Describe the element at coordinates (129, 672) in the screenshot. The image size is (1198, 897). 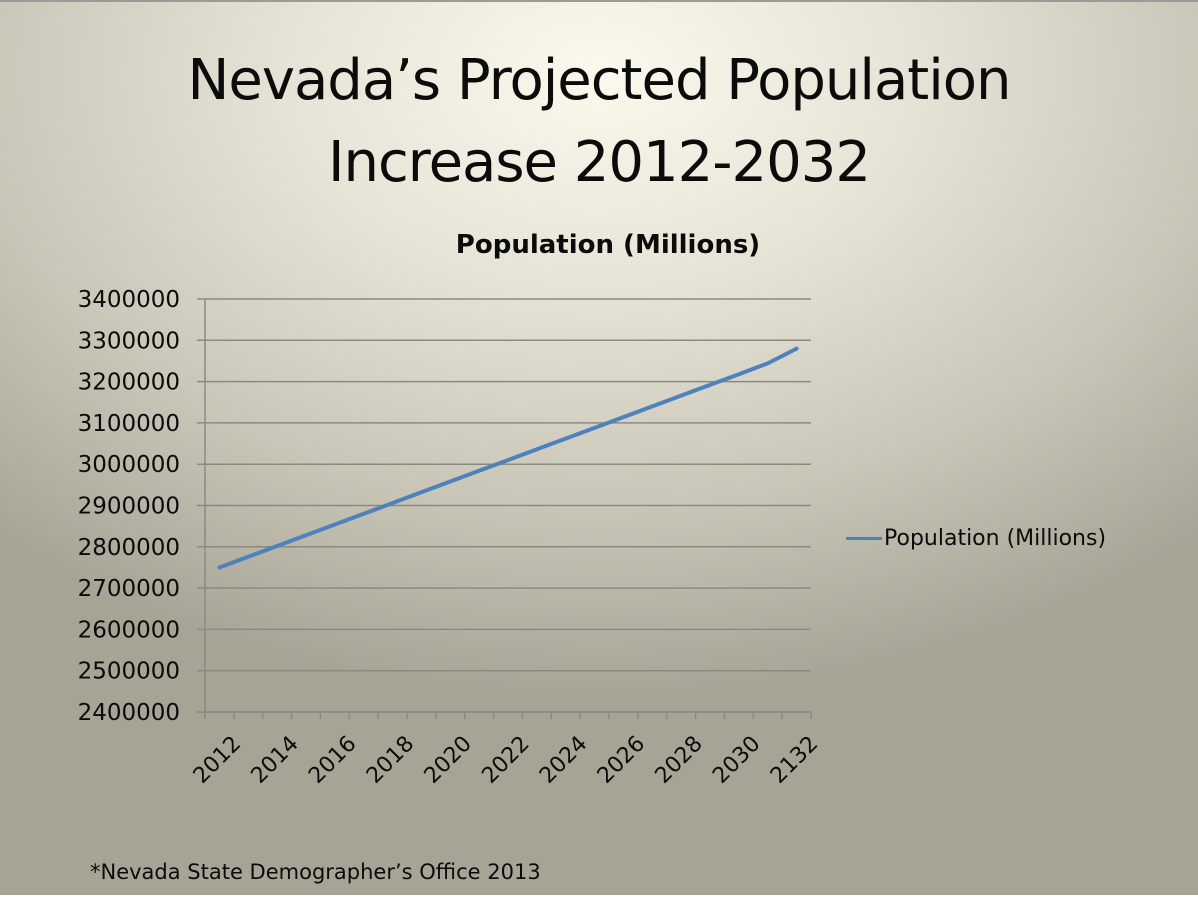
I see `y-tick-label: 2500000` at that location.